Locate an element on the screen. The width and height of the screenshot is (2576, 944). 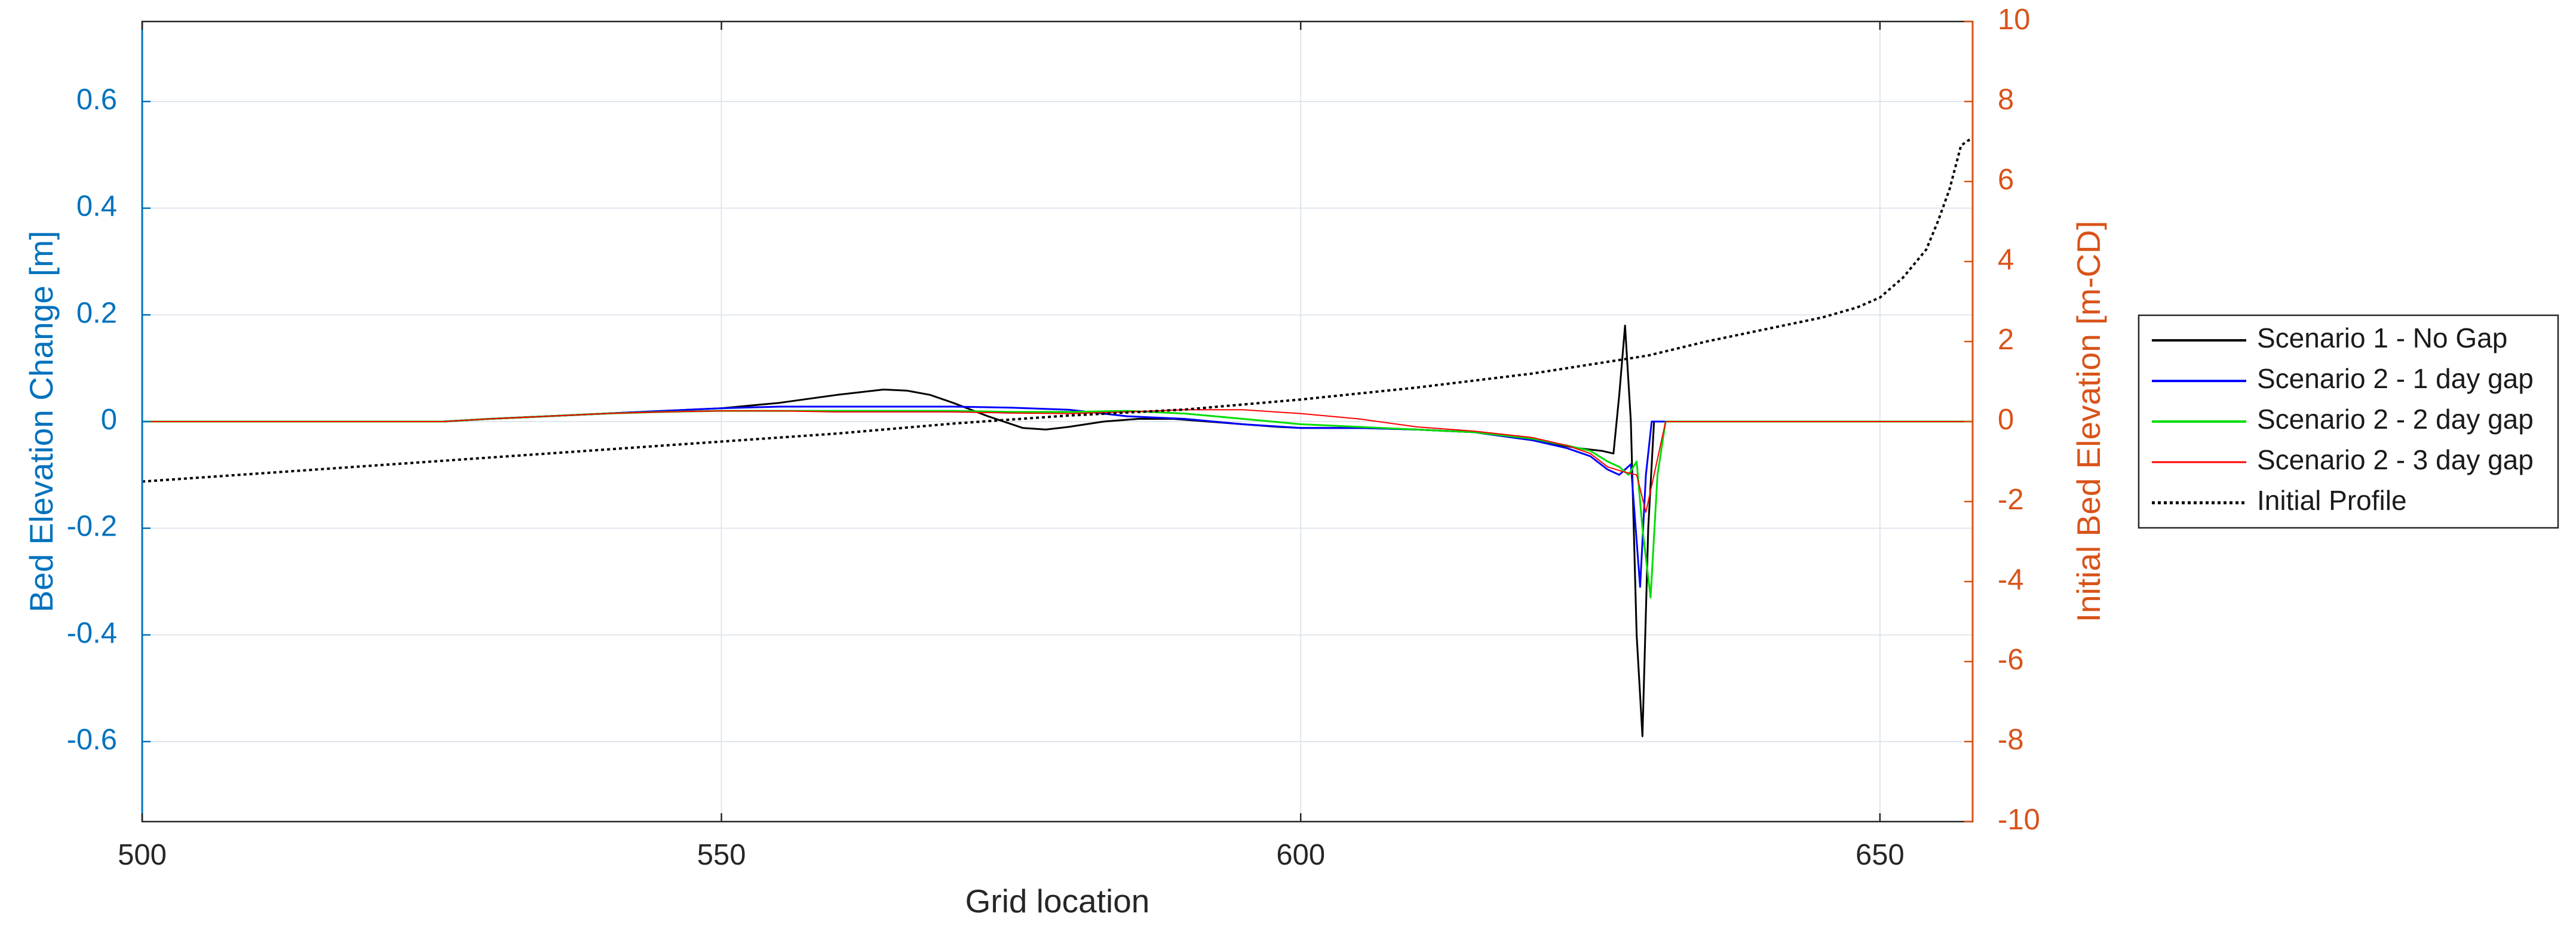
right-tick-label: -8 is located at coordinates (2011, 740).